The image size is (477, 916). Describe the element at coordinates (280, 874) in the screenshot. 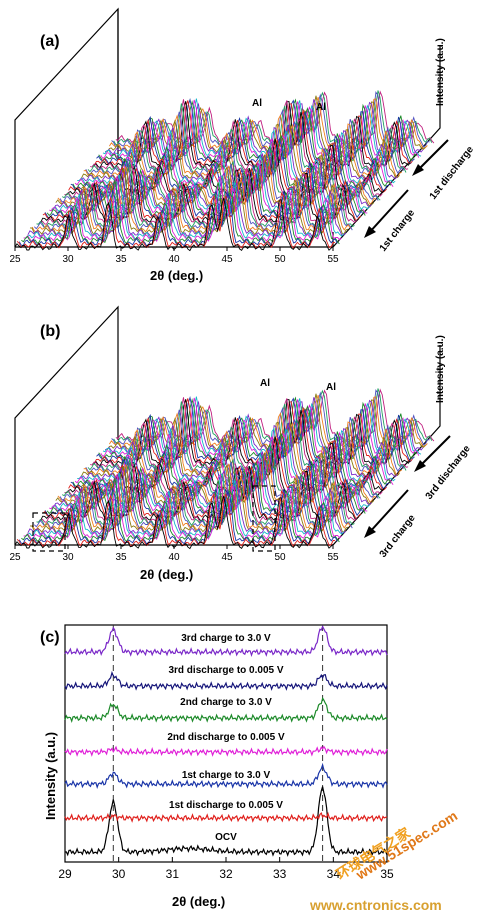

I see `x-tick-label: 33` at that location.